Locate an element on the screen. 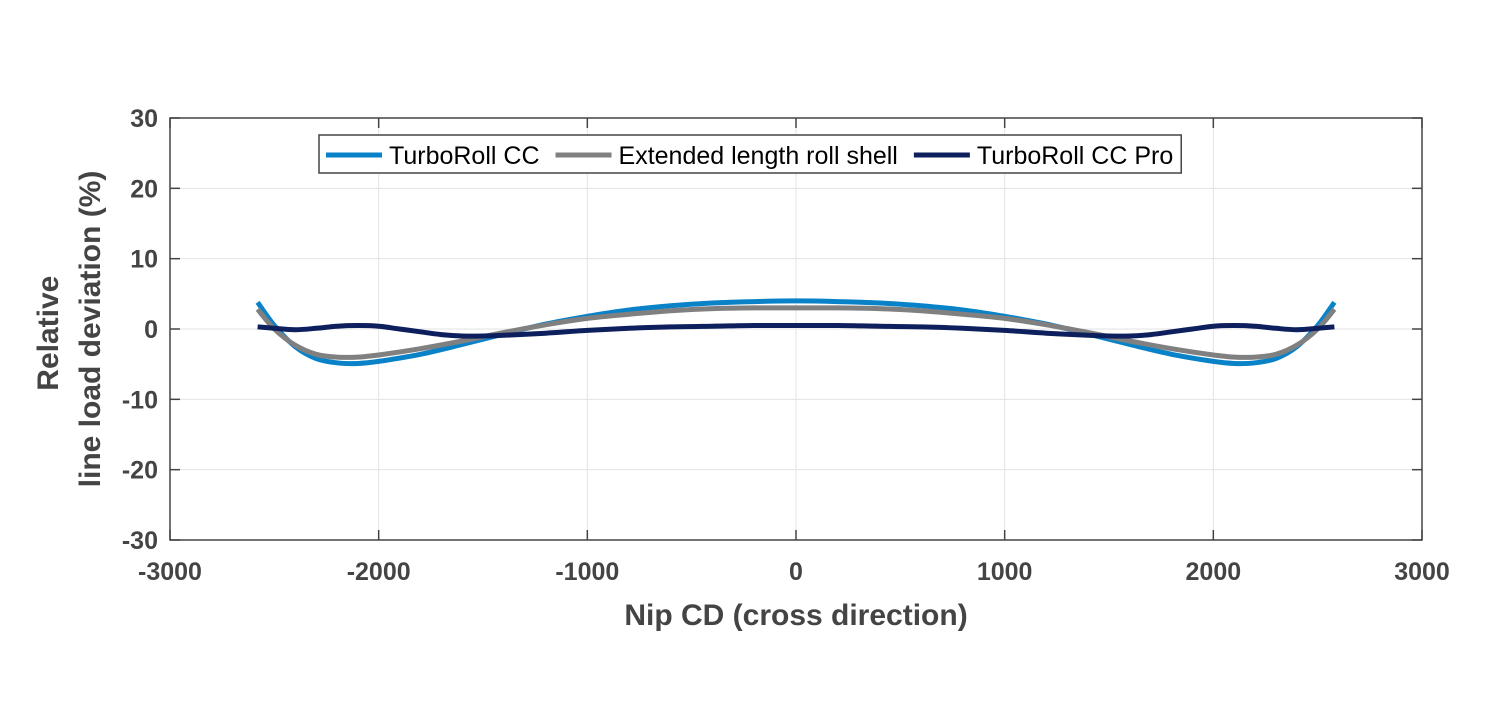 This screenshot has width=1500, height=711. legend-item-2: Extended length roll shell is located at coordinates (726, 156).